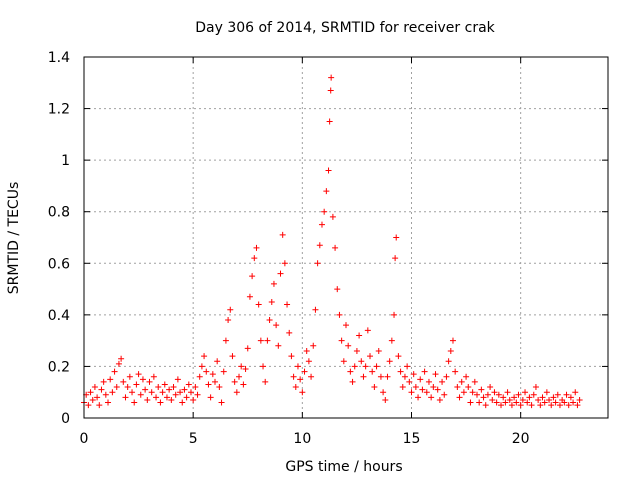 The width and height of the screenshot is (640, 480). What do you see at coordinates (521, 439) in the screenshot?
I see `x-tick-label: 20` at bounding box center [521, 439].